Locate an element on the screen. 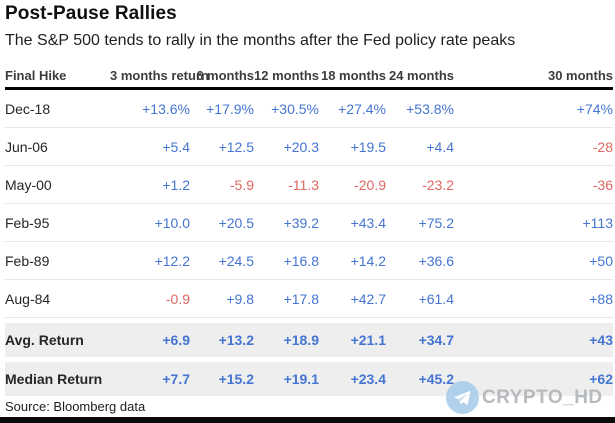  return-value: +42.7 is located at coordinates (368, 298).